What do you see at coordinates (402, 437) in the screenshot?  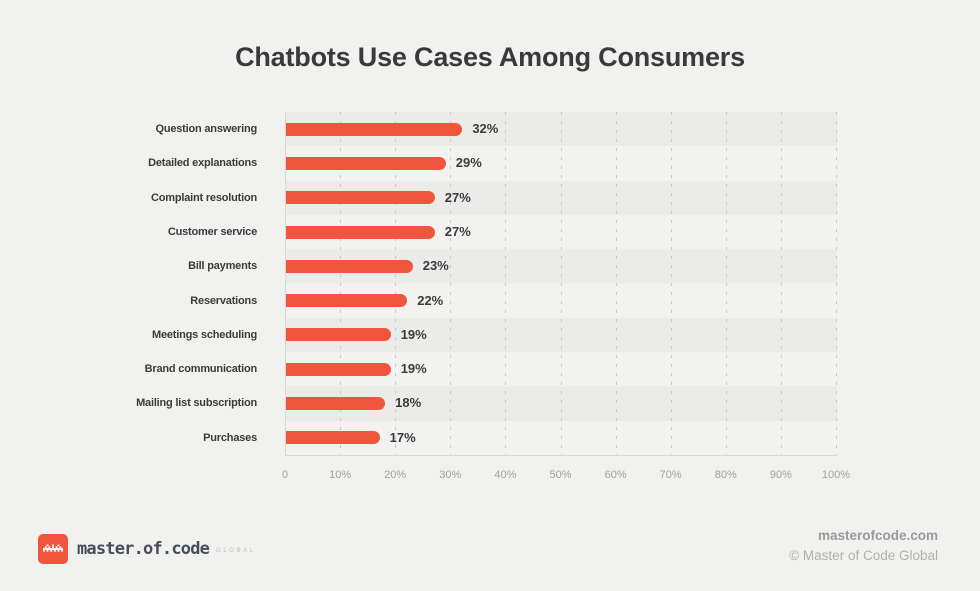 I see `bar-value-label: 17%` at bounding box center [402, 437].